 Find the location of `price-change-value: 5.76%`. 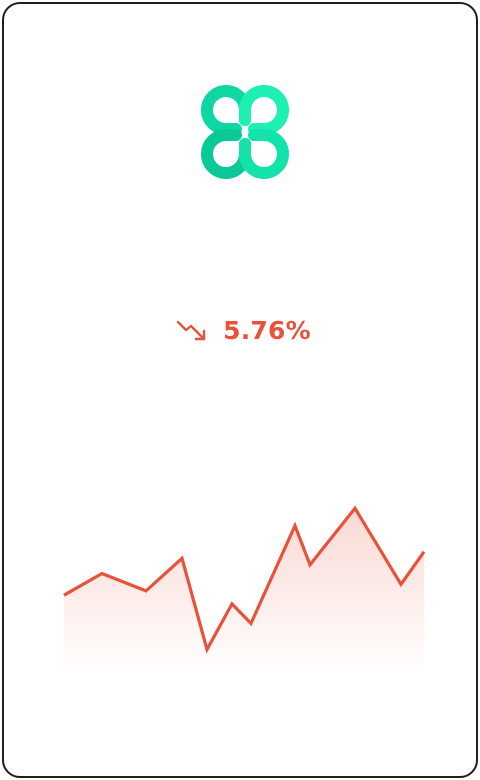

price-change-value: 5.76% is located at coordinates (267, 330).